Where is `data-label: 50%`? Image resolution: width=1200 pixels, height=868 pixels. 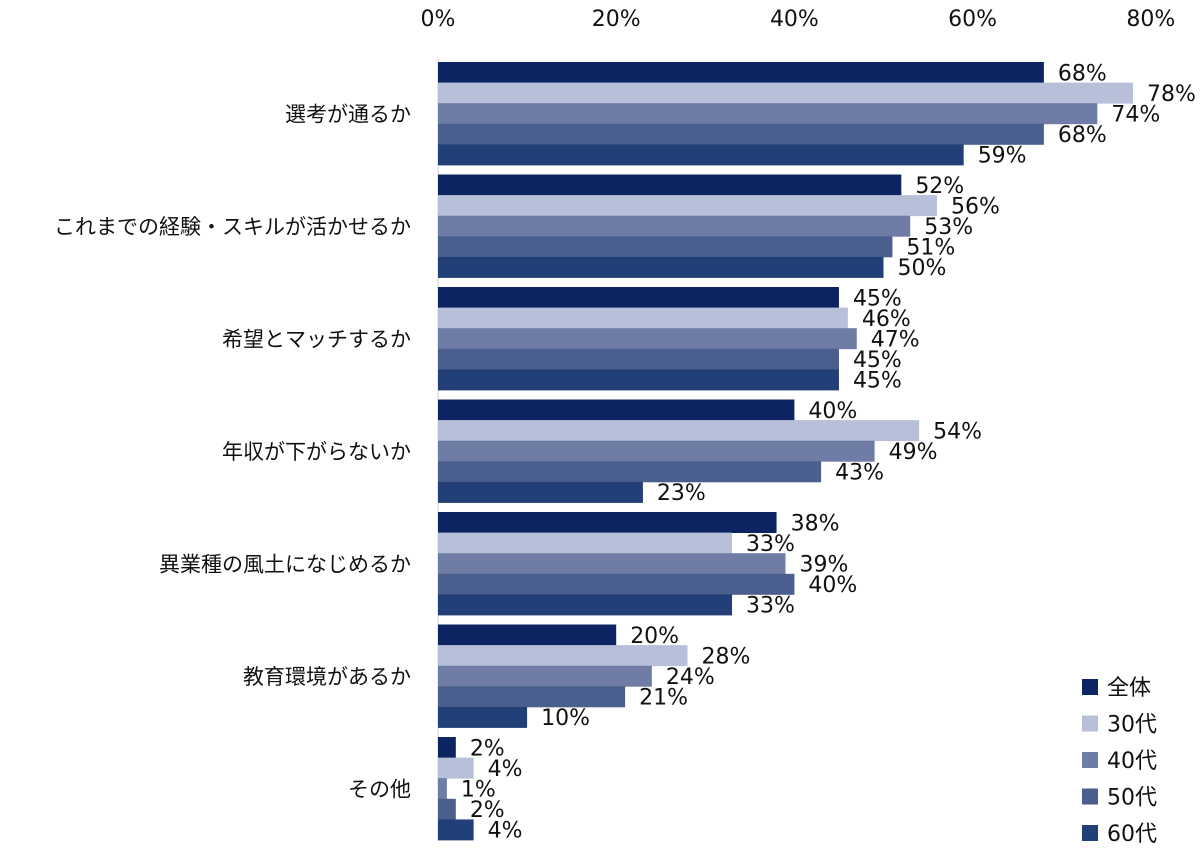 data-label: 50% is located at coordinates (922, 268).